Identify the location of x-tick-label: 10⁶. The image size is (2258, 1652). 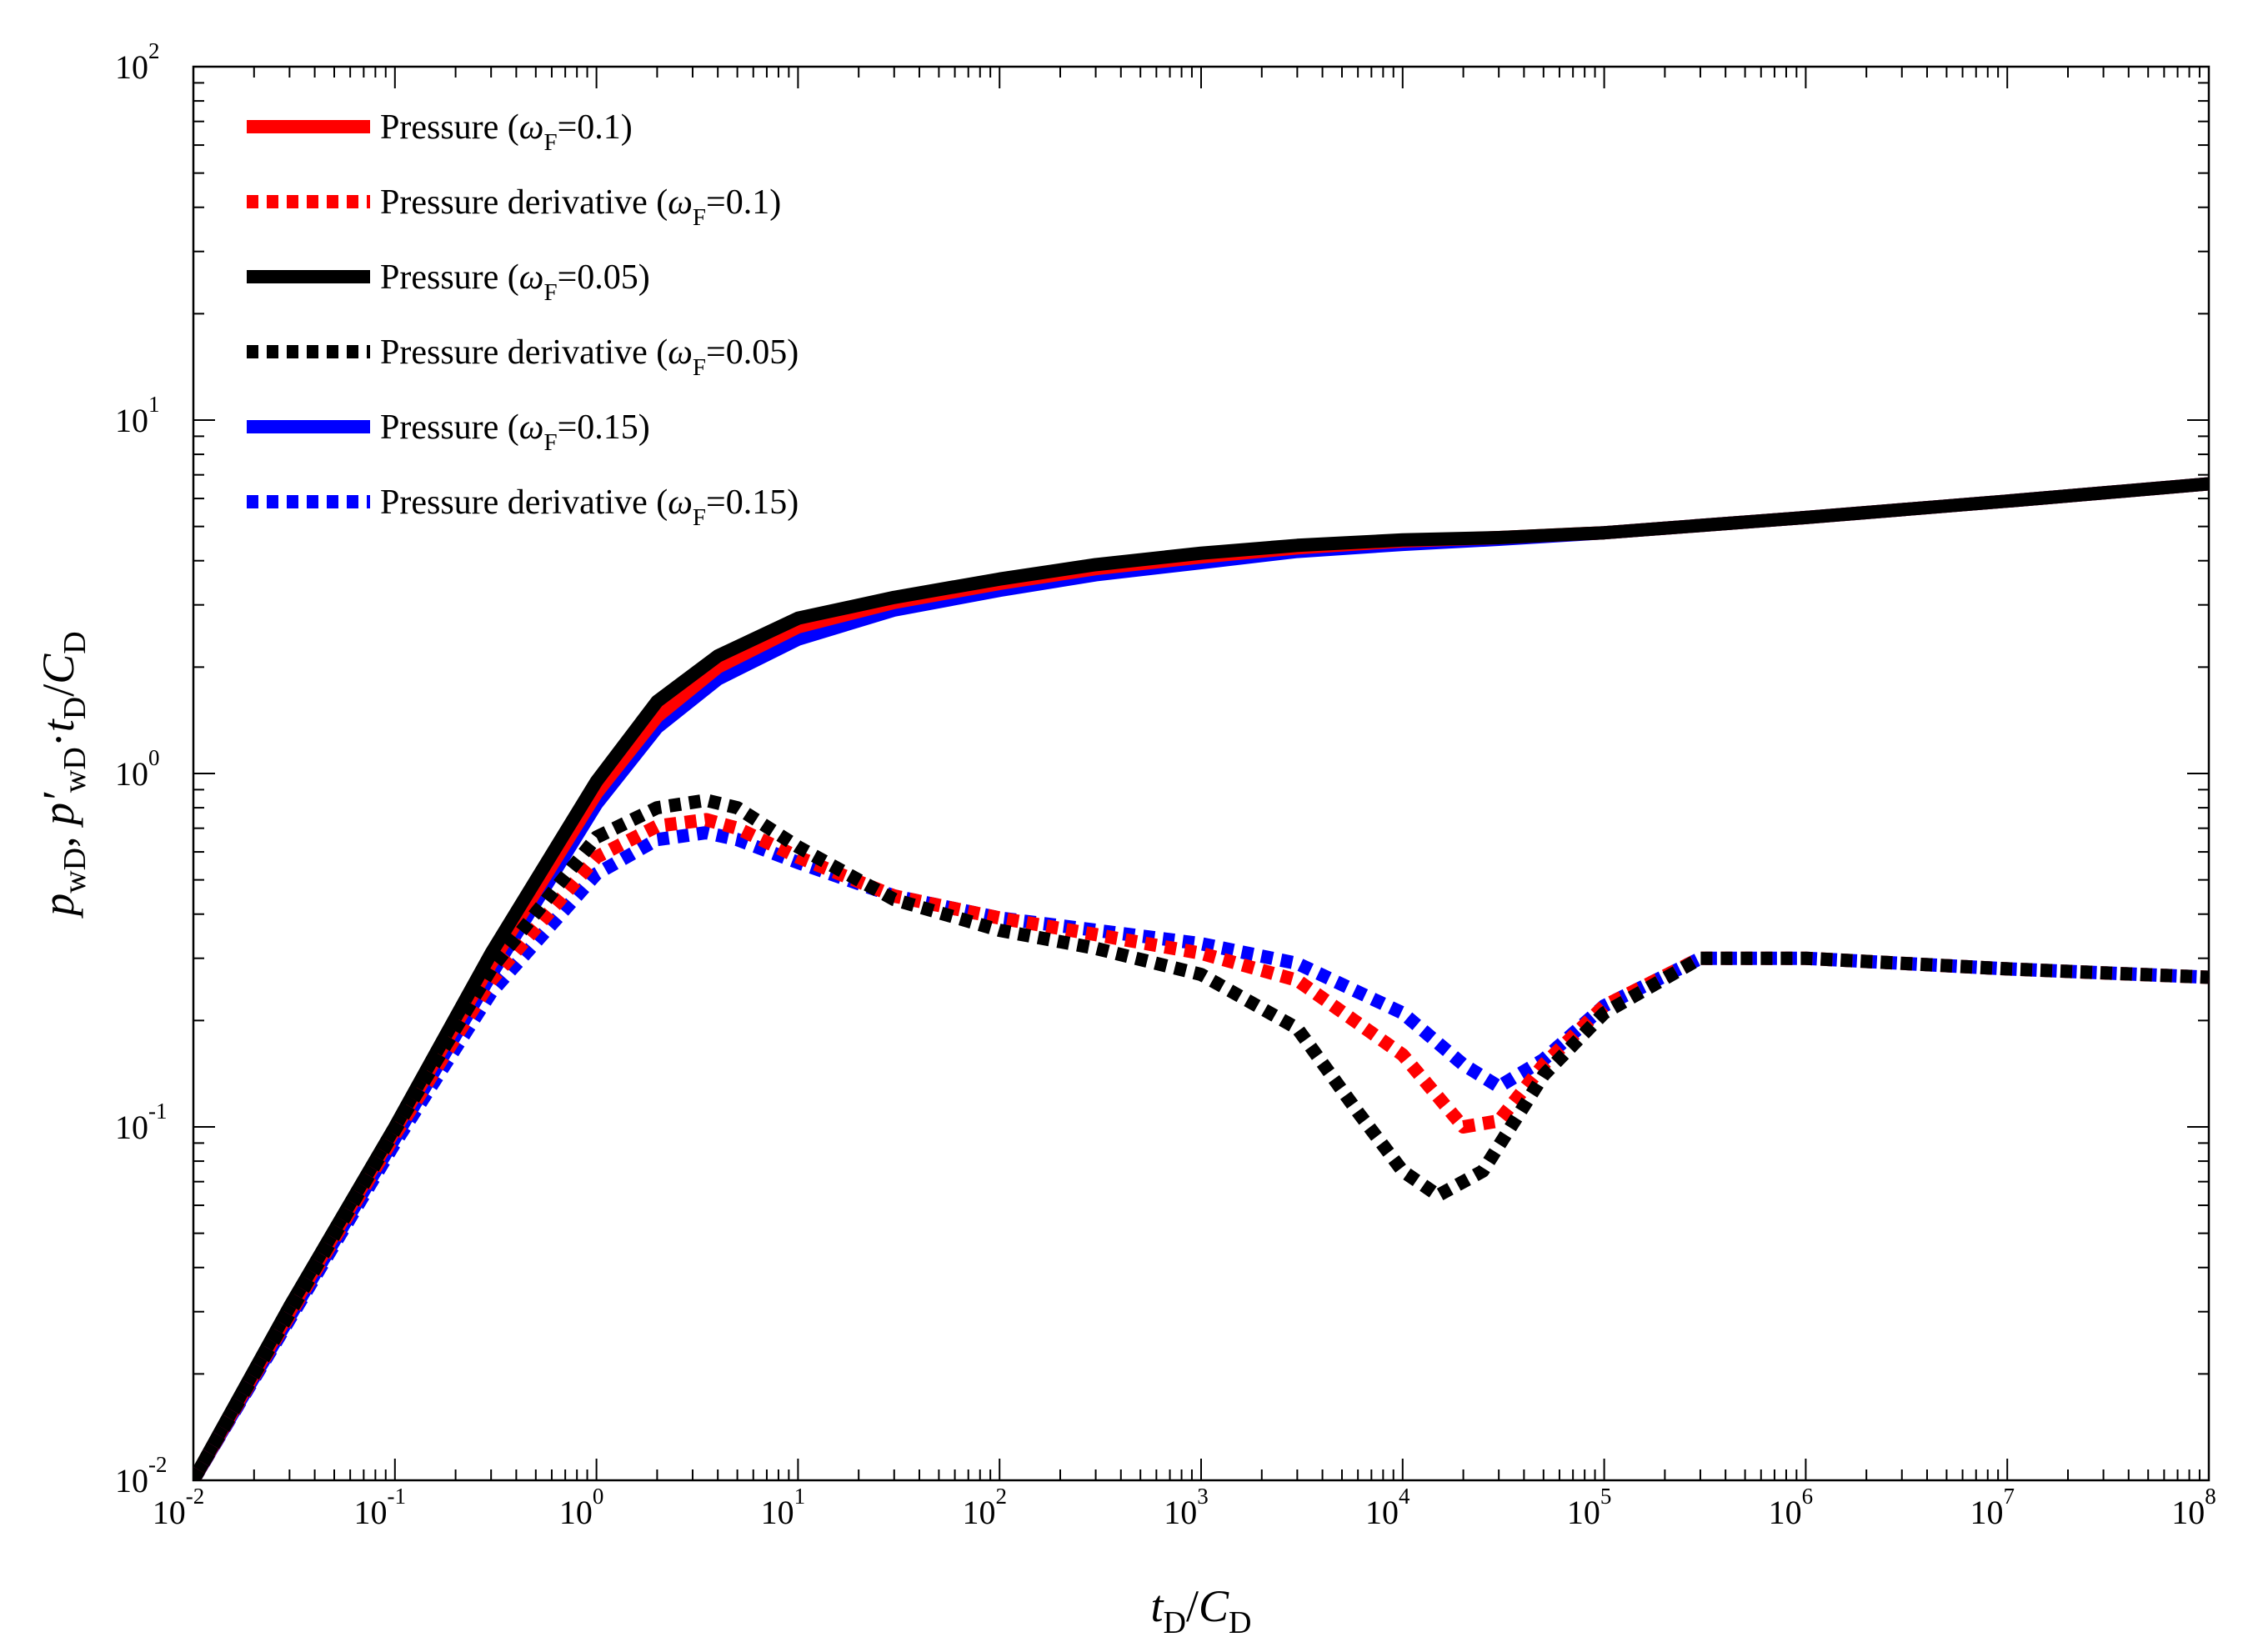
(1791, 1507).